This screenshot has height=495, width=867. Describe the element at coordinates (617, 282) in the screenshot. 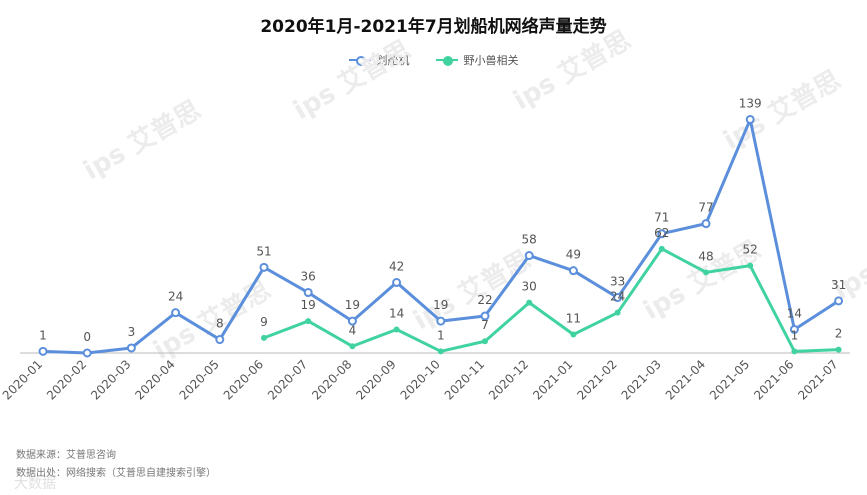

I see `series-1-data-label: 33` at that location.